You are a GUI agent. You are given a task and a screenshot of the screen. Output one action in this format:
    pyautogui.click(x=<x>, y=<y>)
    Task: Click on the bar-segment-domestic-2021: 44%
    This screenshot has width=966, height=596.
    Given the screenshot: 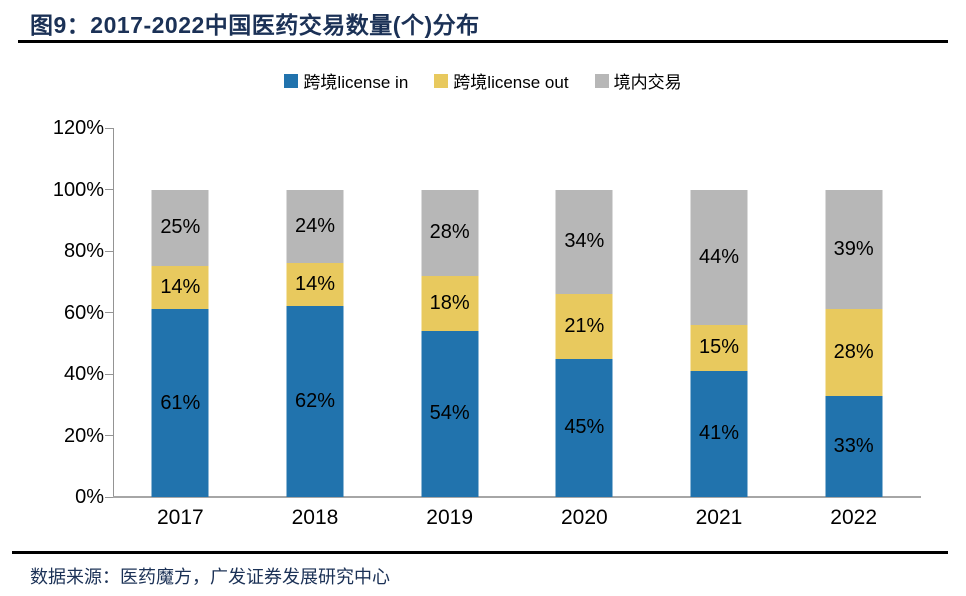 What is the action you would take?
    pyautogui.click(x=719, y=257)
    